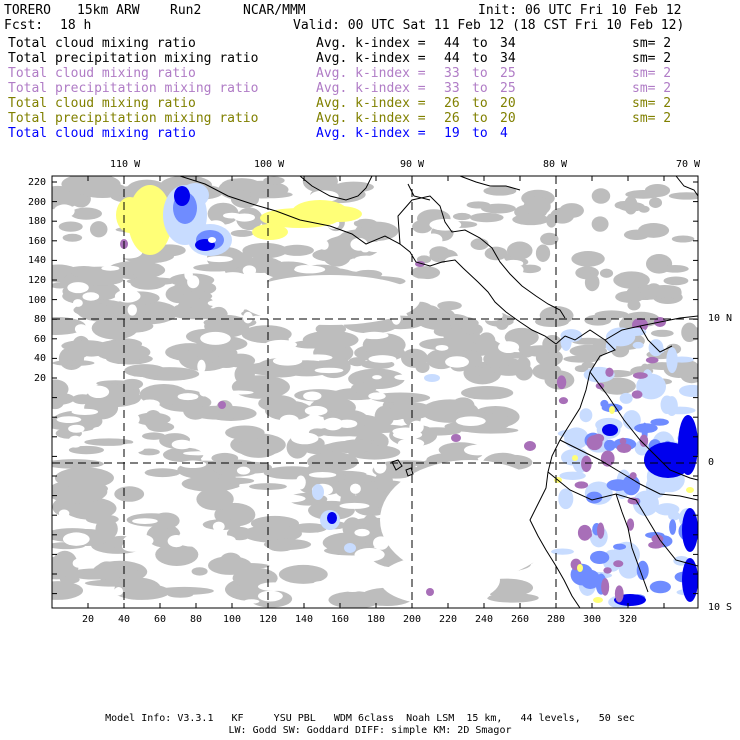 This screenshot has width=740, height=740. Describe the element at coordinates (268, 619) in the screenshot. I see `x-tick-label: 120` at that location.